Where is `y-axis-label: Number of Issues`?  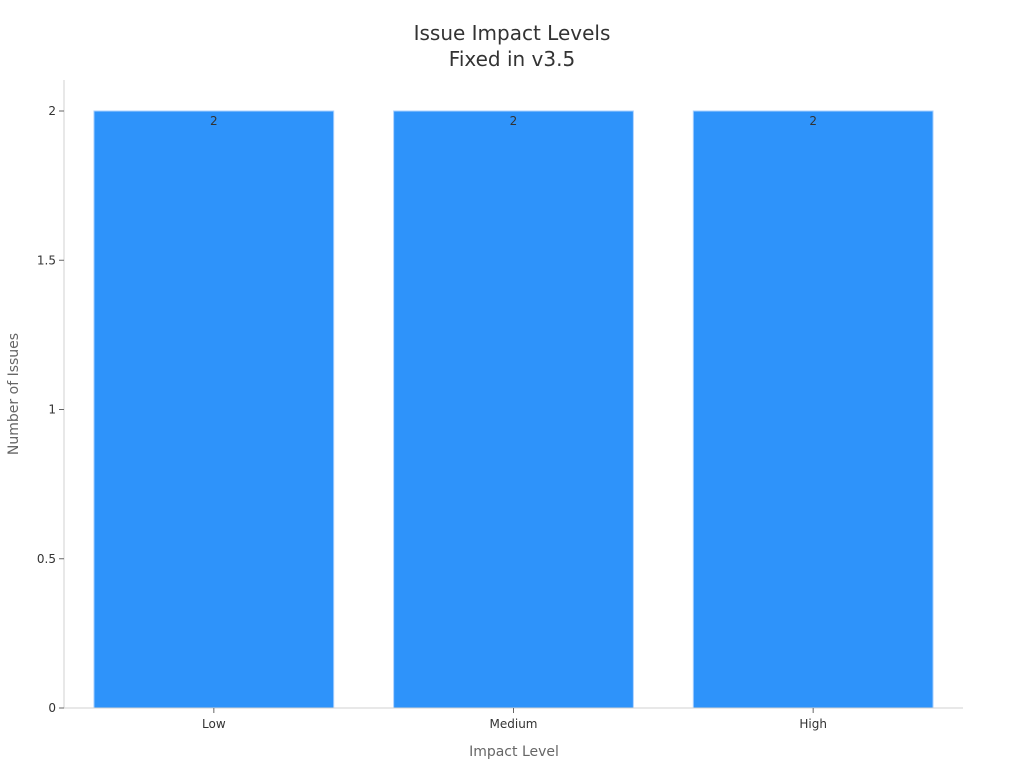
y-axis-label: Number of Issues is located at coordinates (14, 394).